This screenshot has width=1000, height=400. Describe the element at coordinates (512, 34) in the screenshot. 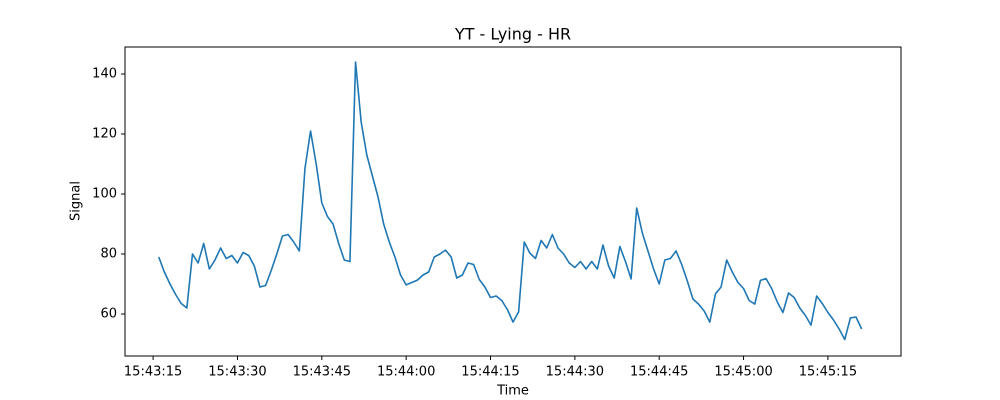

I see `chart-title: YT - Lying - HR` at that location.